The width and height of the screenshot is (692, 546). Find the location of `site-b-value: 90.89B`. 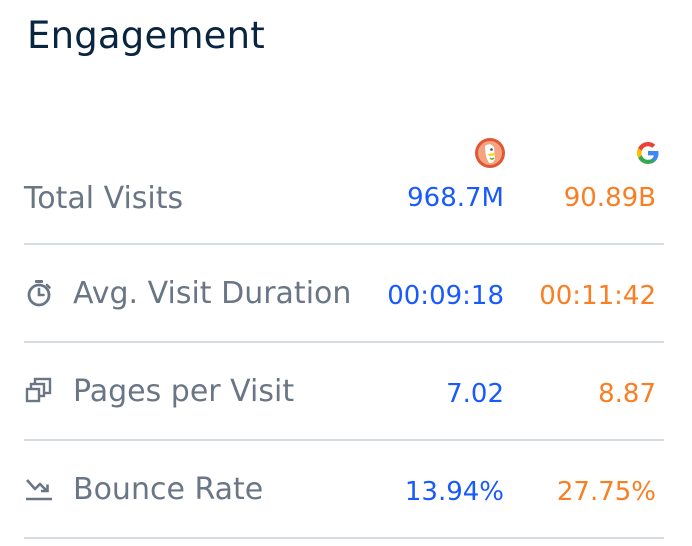

site-b-value: 90.89B is located at coordinates (609, 198).